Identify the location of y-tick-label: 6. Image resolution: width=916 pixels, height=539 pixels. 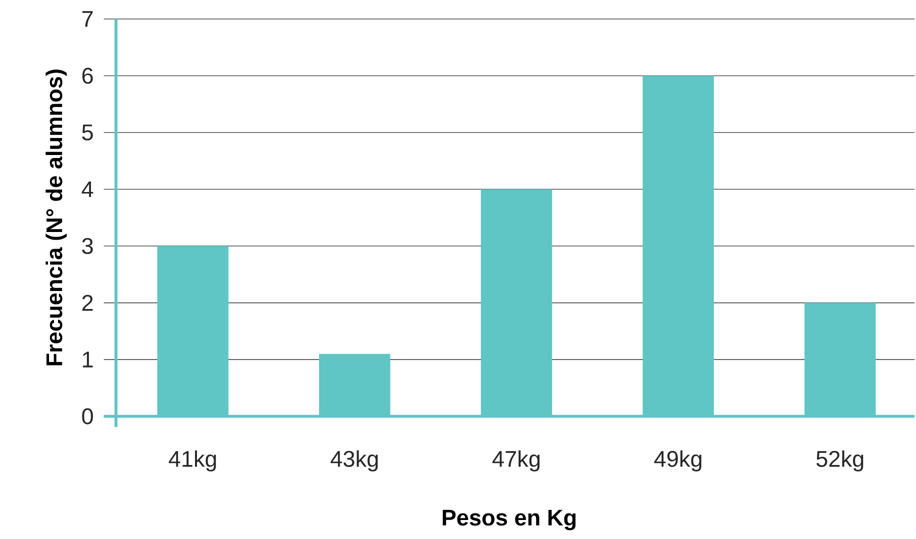
(87, 76).